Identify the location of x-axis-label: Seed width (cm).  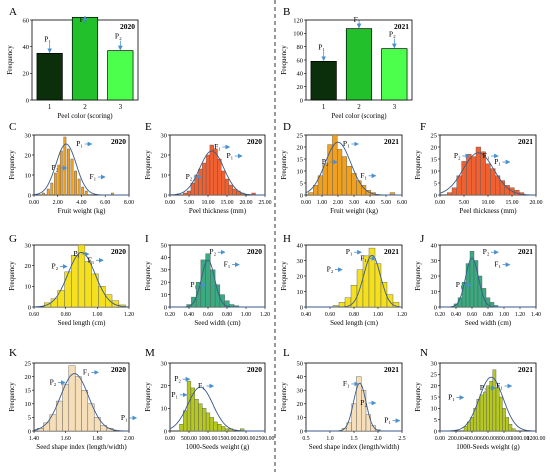
(217, 323).